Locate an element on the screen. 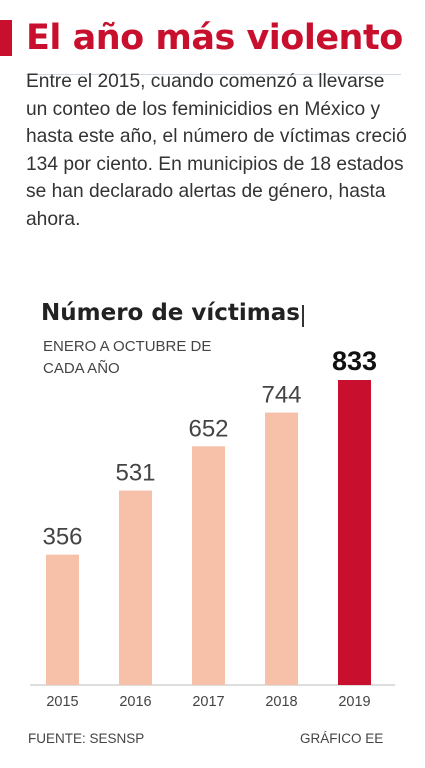  x-tick-label-2019: 2019 is located at coordinates (354, 702).